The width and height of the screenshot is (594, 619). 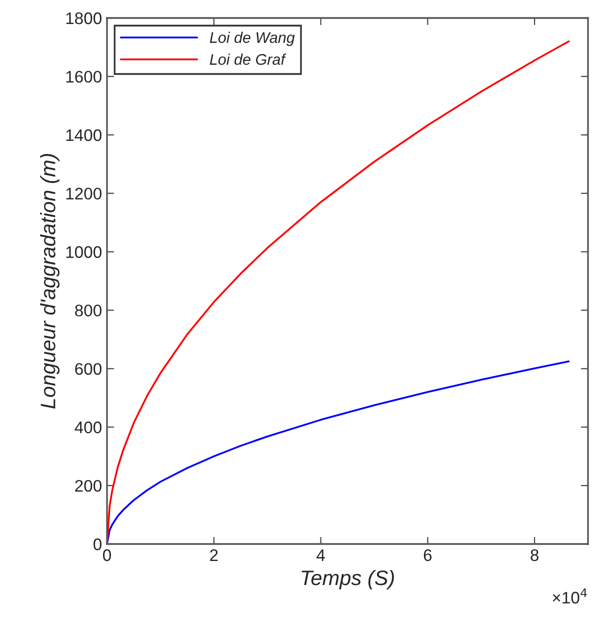 I want to click on legend-label: Loi de Graf, so click(x=248, y=59).